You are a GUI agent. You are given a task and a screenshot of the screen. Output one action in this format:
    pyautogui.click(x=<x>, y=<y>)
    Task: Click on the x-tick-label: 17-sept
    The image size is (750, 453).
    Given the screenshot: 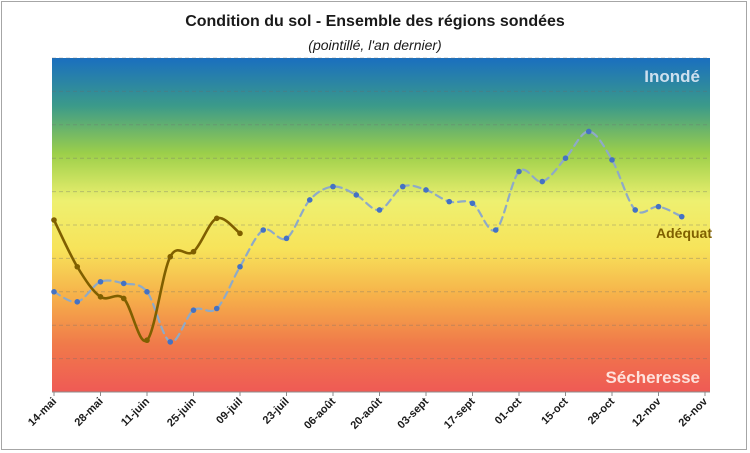 What is the action you would take?
    pyautogui.click(x=460, y=413)
    